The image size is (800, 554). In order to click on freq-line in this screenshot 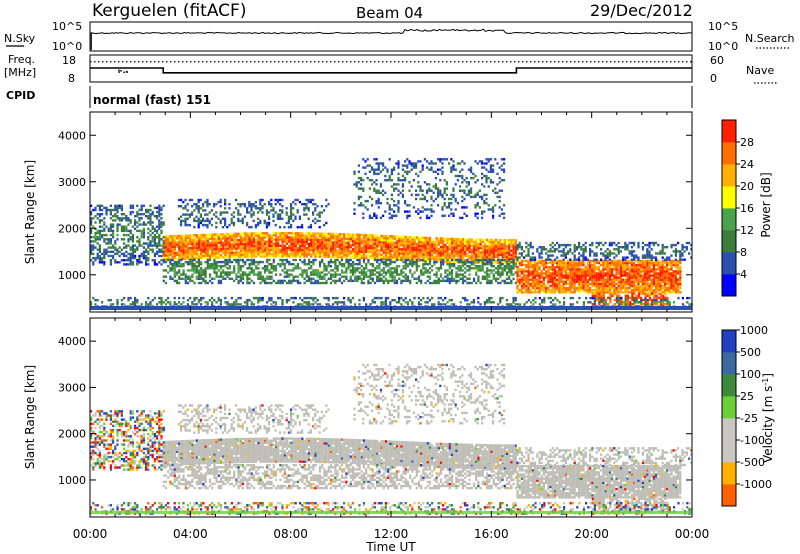, I will do `click(391, 70)`.